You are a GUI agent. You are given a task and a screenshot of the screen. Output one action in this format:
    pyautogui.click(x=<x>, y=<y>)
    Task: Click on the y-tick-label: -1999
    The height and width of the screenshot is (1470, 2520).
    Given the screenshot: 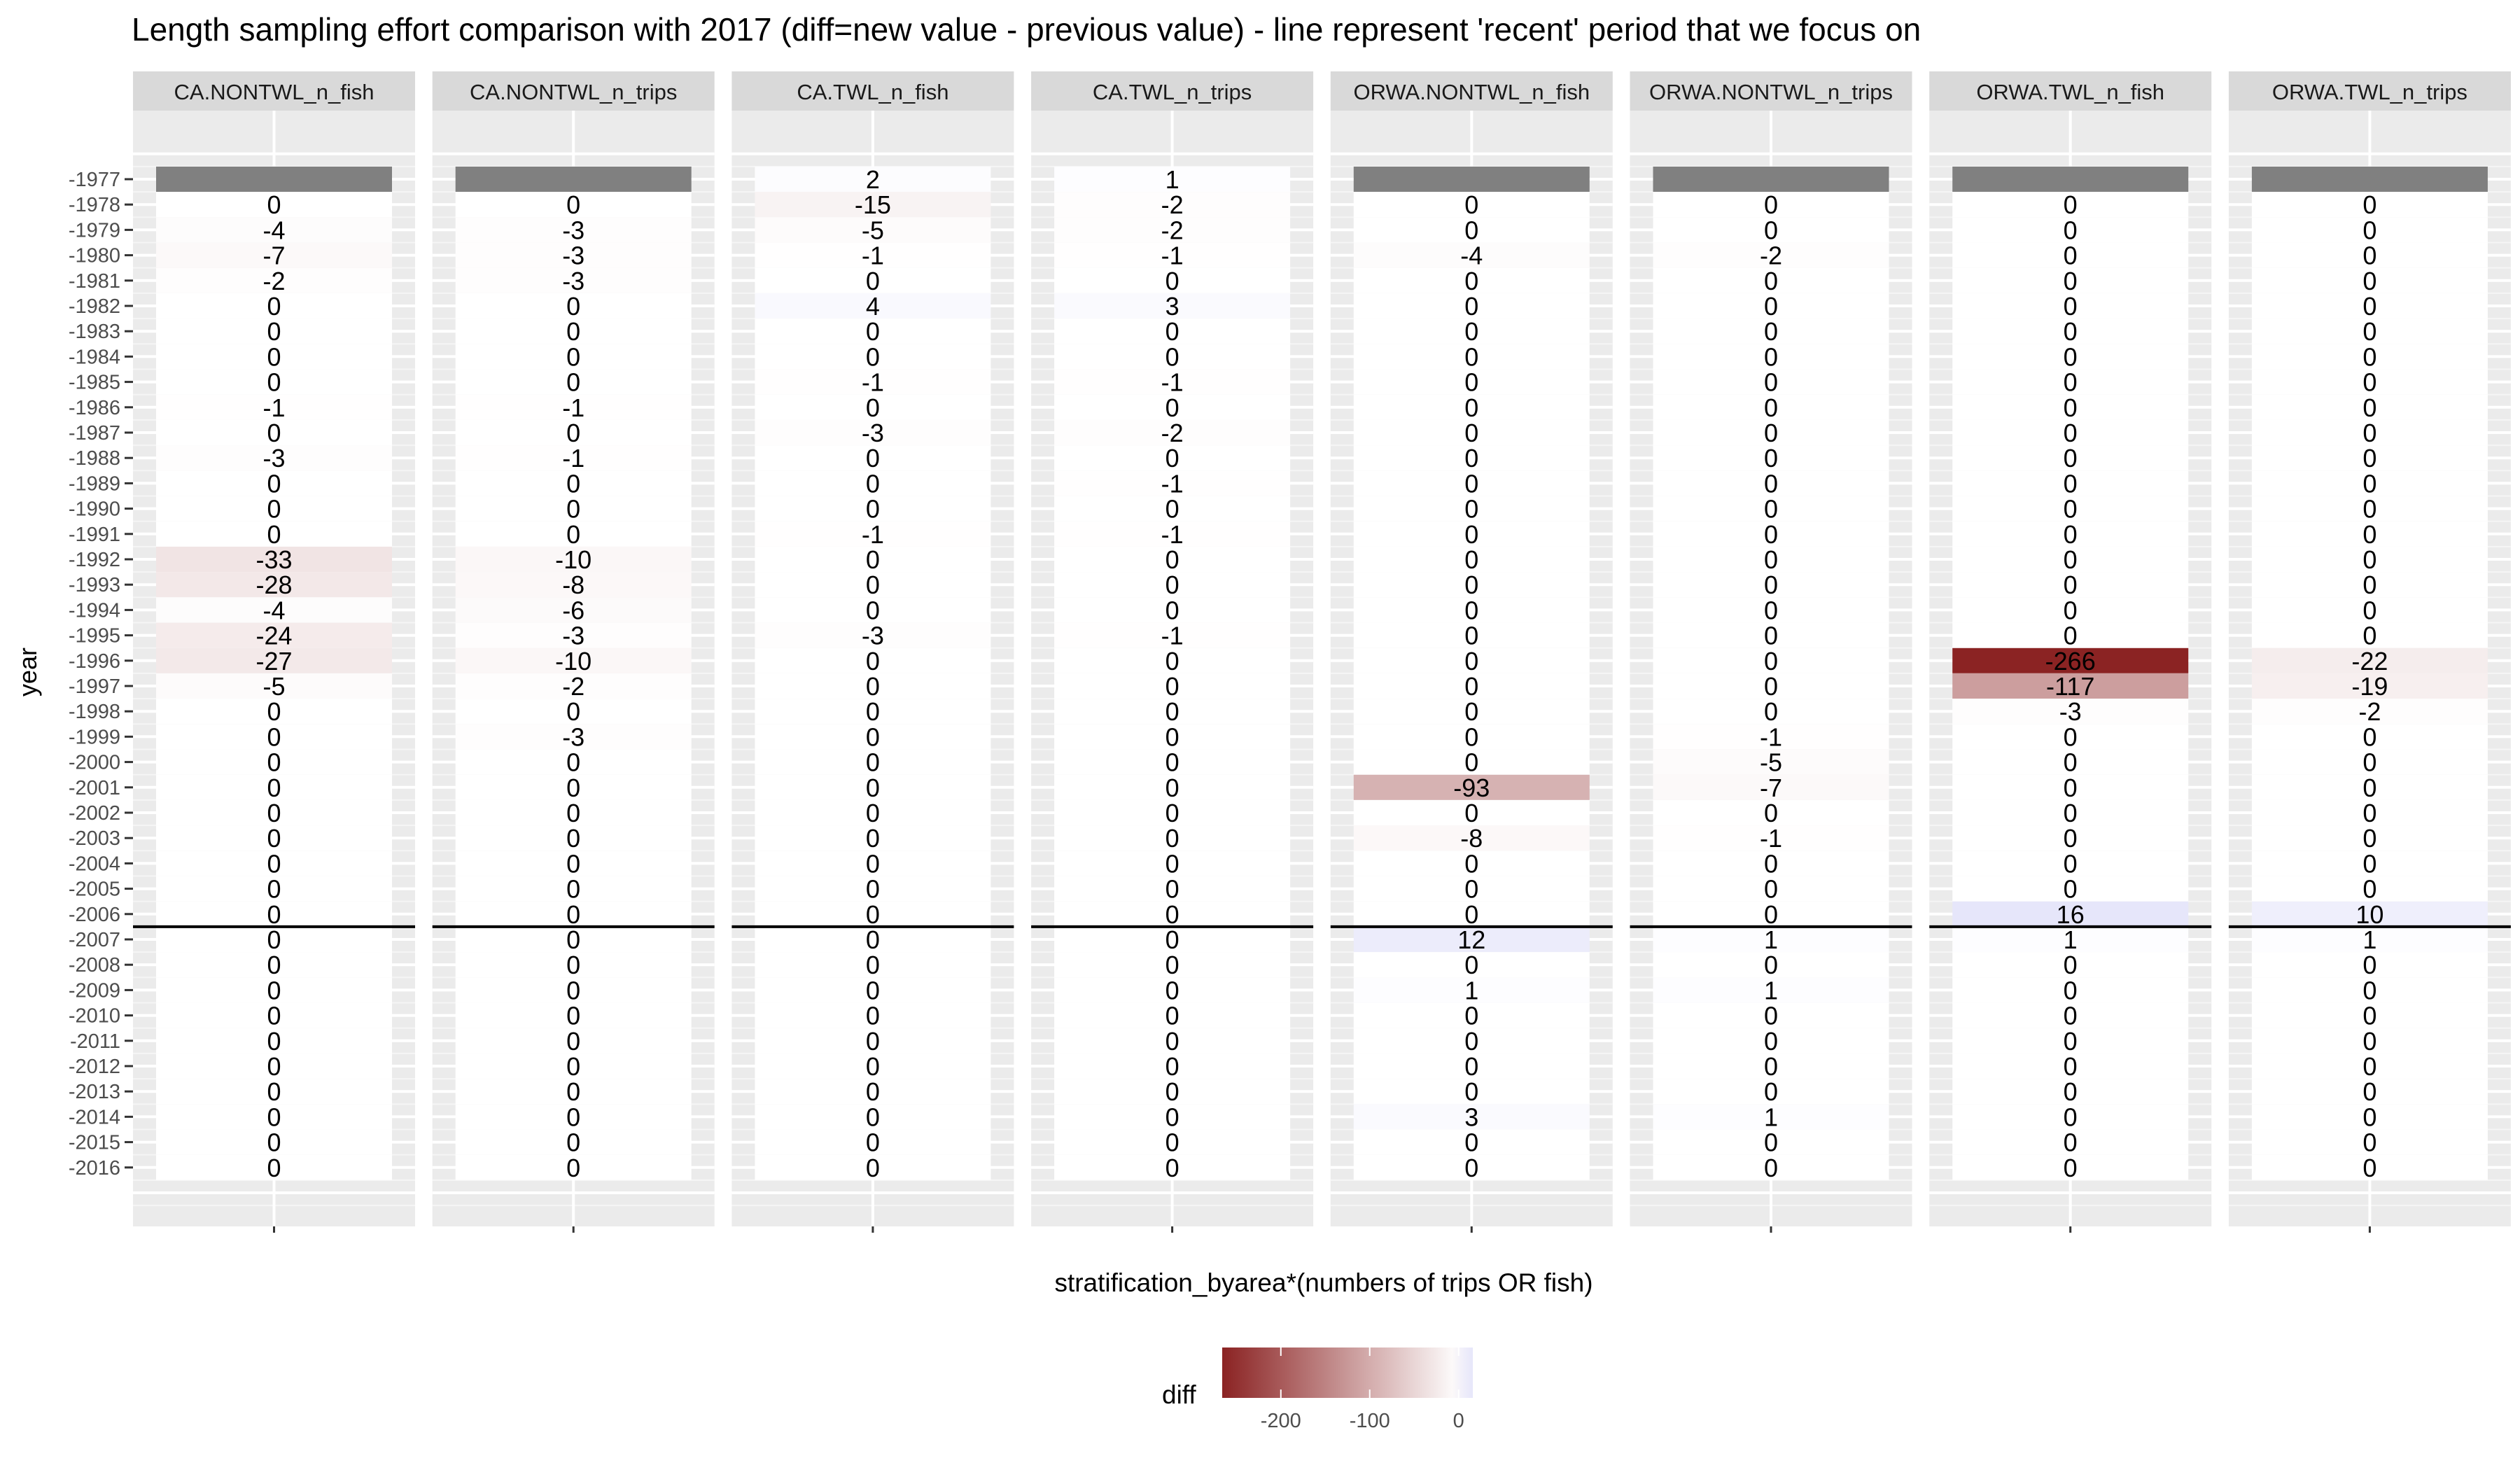 What is the action you would take?
    pyautogui.click(x=94, y=737)
    